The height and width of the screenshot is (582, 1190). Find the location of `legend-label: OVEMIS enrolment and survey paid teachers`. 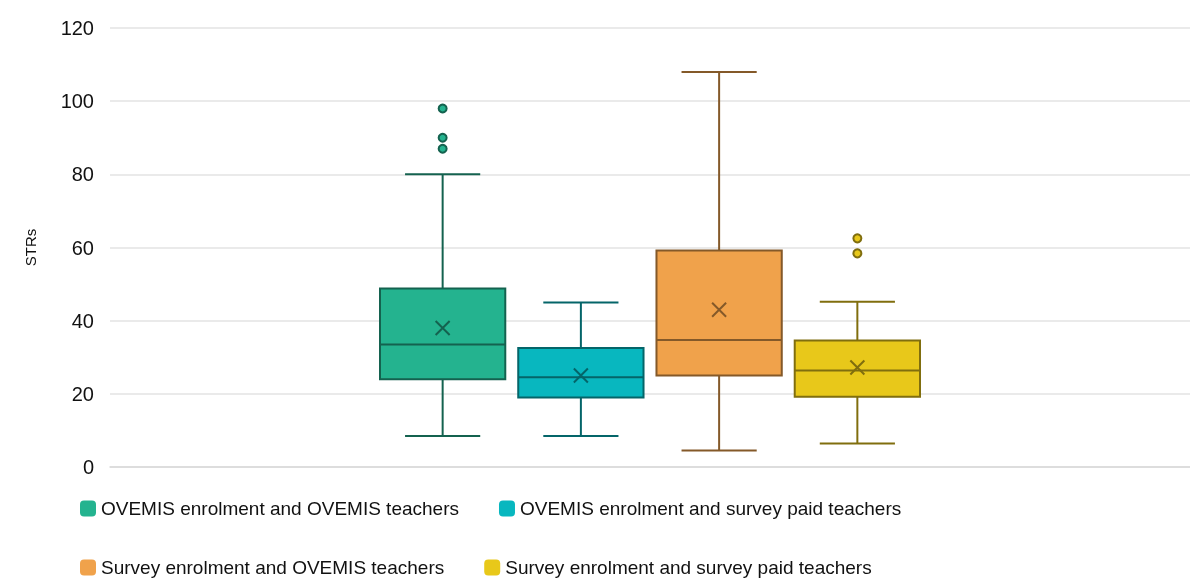

legend-label: OVEMIS enrolment and survey paid teachers is located at coordinates (710, 508).